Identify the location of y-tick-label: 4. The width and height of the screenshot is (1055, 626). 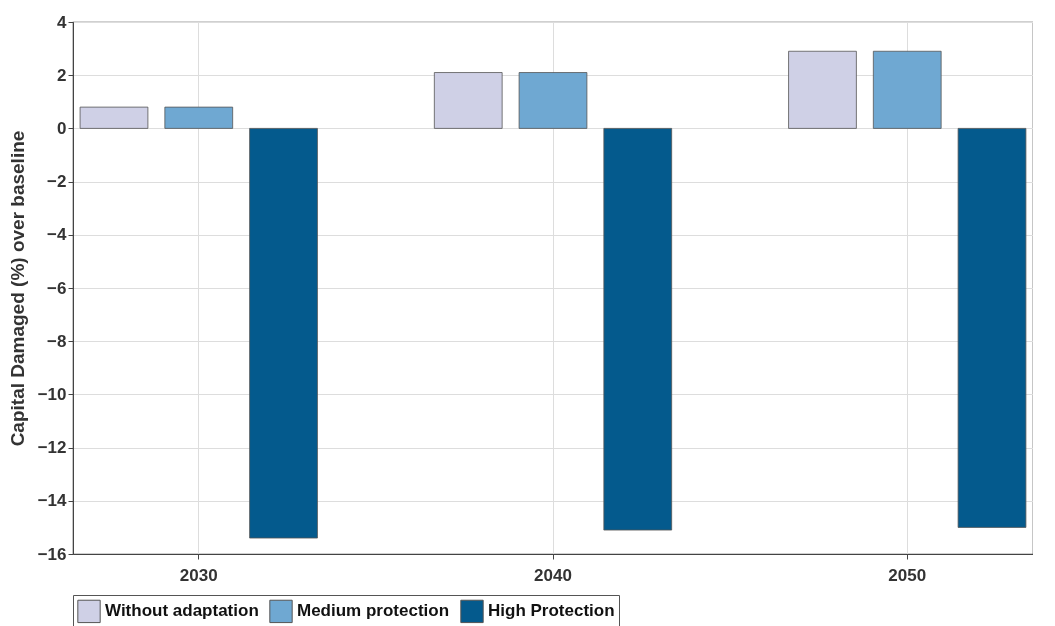
(62, 22).